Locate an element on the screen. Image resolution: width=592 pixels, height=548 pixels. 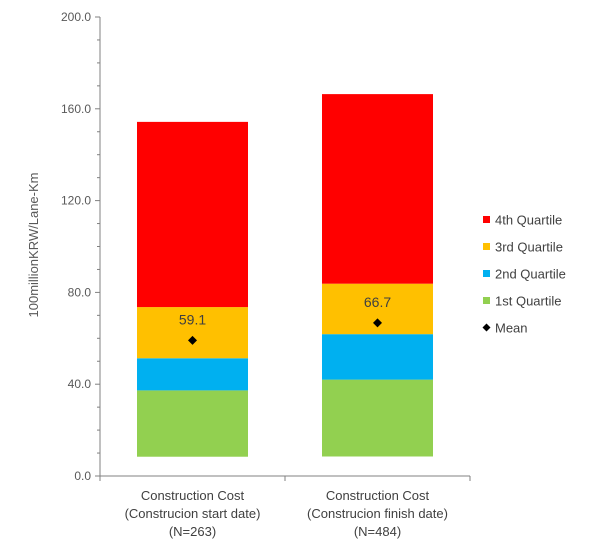
category-label-line: (Construcion start date) is located at coordinates (193, 513).